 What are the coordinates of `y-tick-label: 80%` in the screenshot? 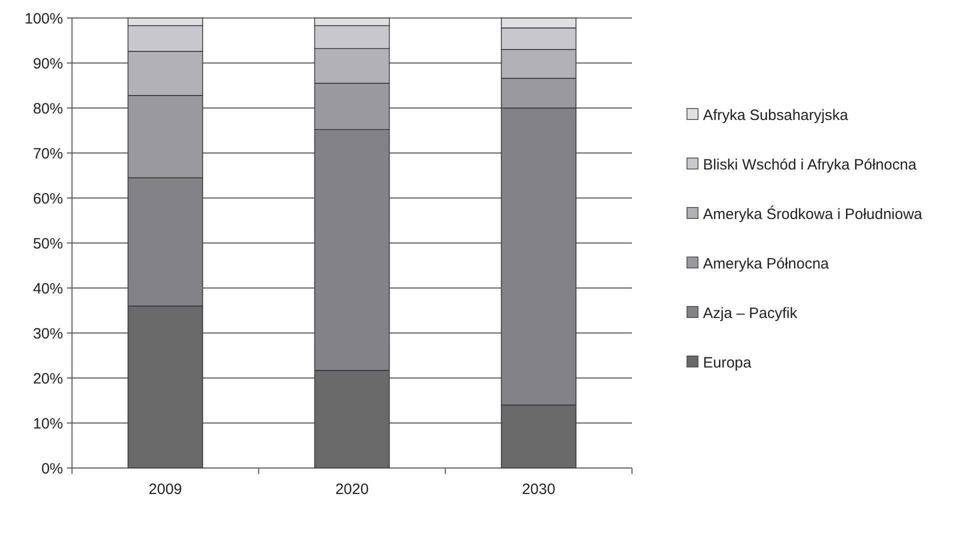 It's located at (47, 109).